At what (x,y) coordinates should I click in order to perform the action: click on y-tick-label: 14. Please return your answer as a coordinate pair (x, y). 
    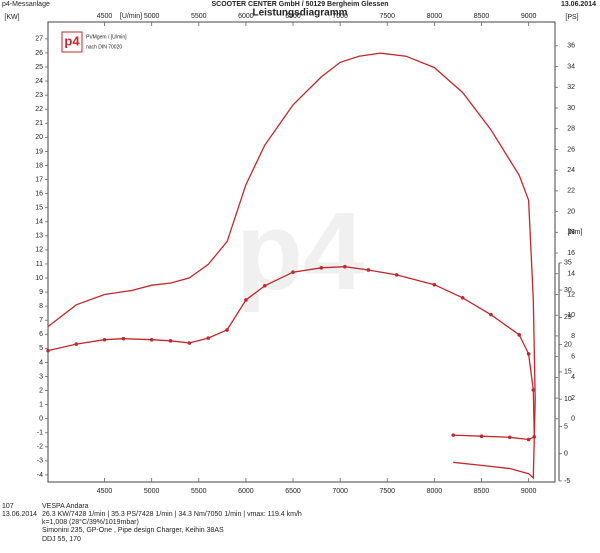
    Looking at the image, I should click on (39, 222).